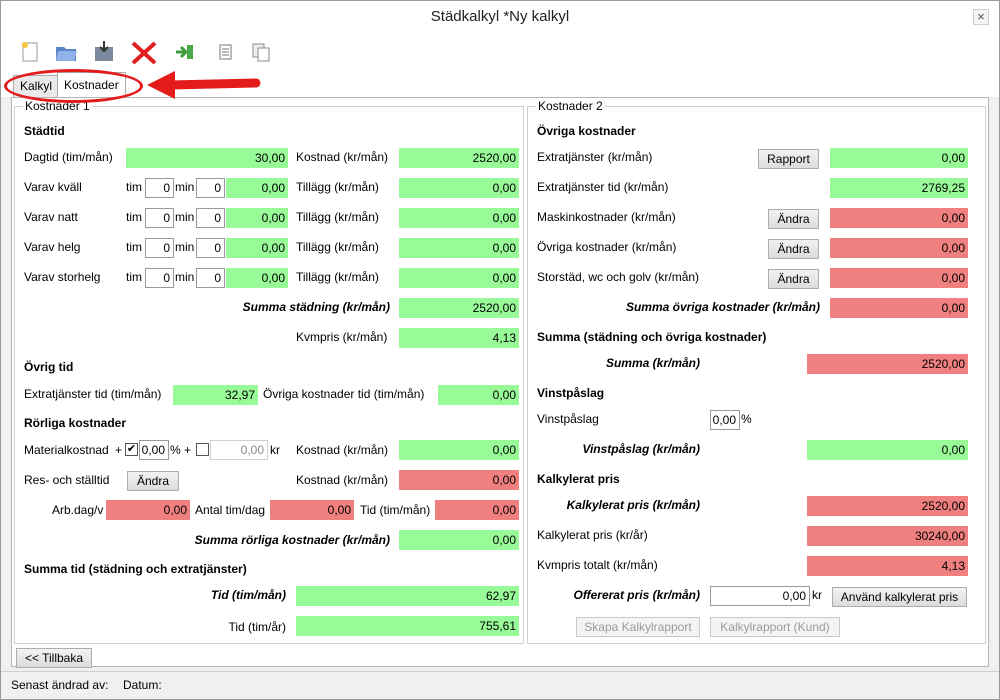  What do you see at coordinates (230, 510) in the screenshot?
I see `antal-tim-dag-label: Antal tim/dag` at bounding box center [230, 510].